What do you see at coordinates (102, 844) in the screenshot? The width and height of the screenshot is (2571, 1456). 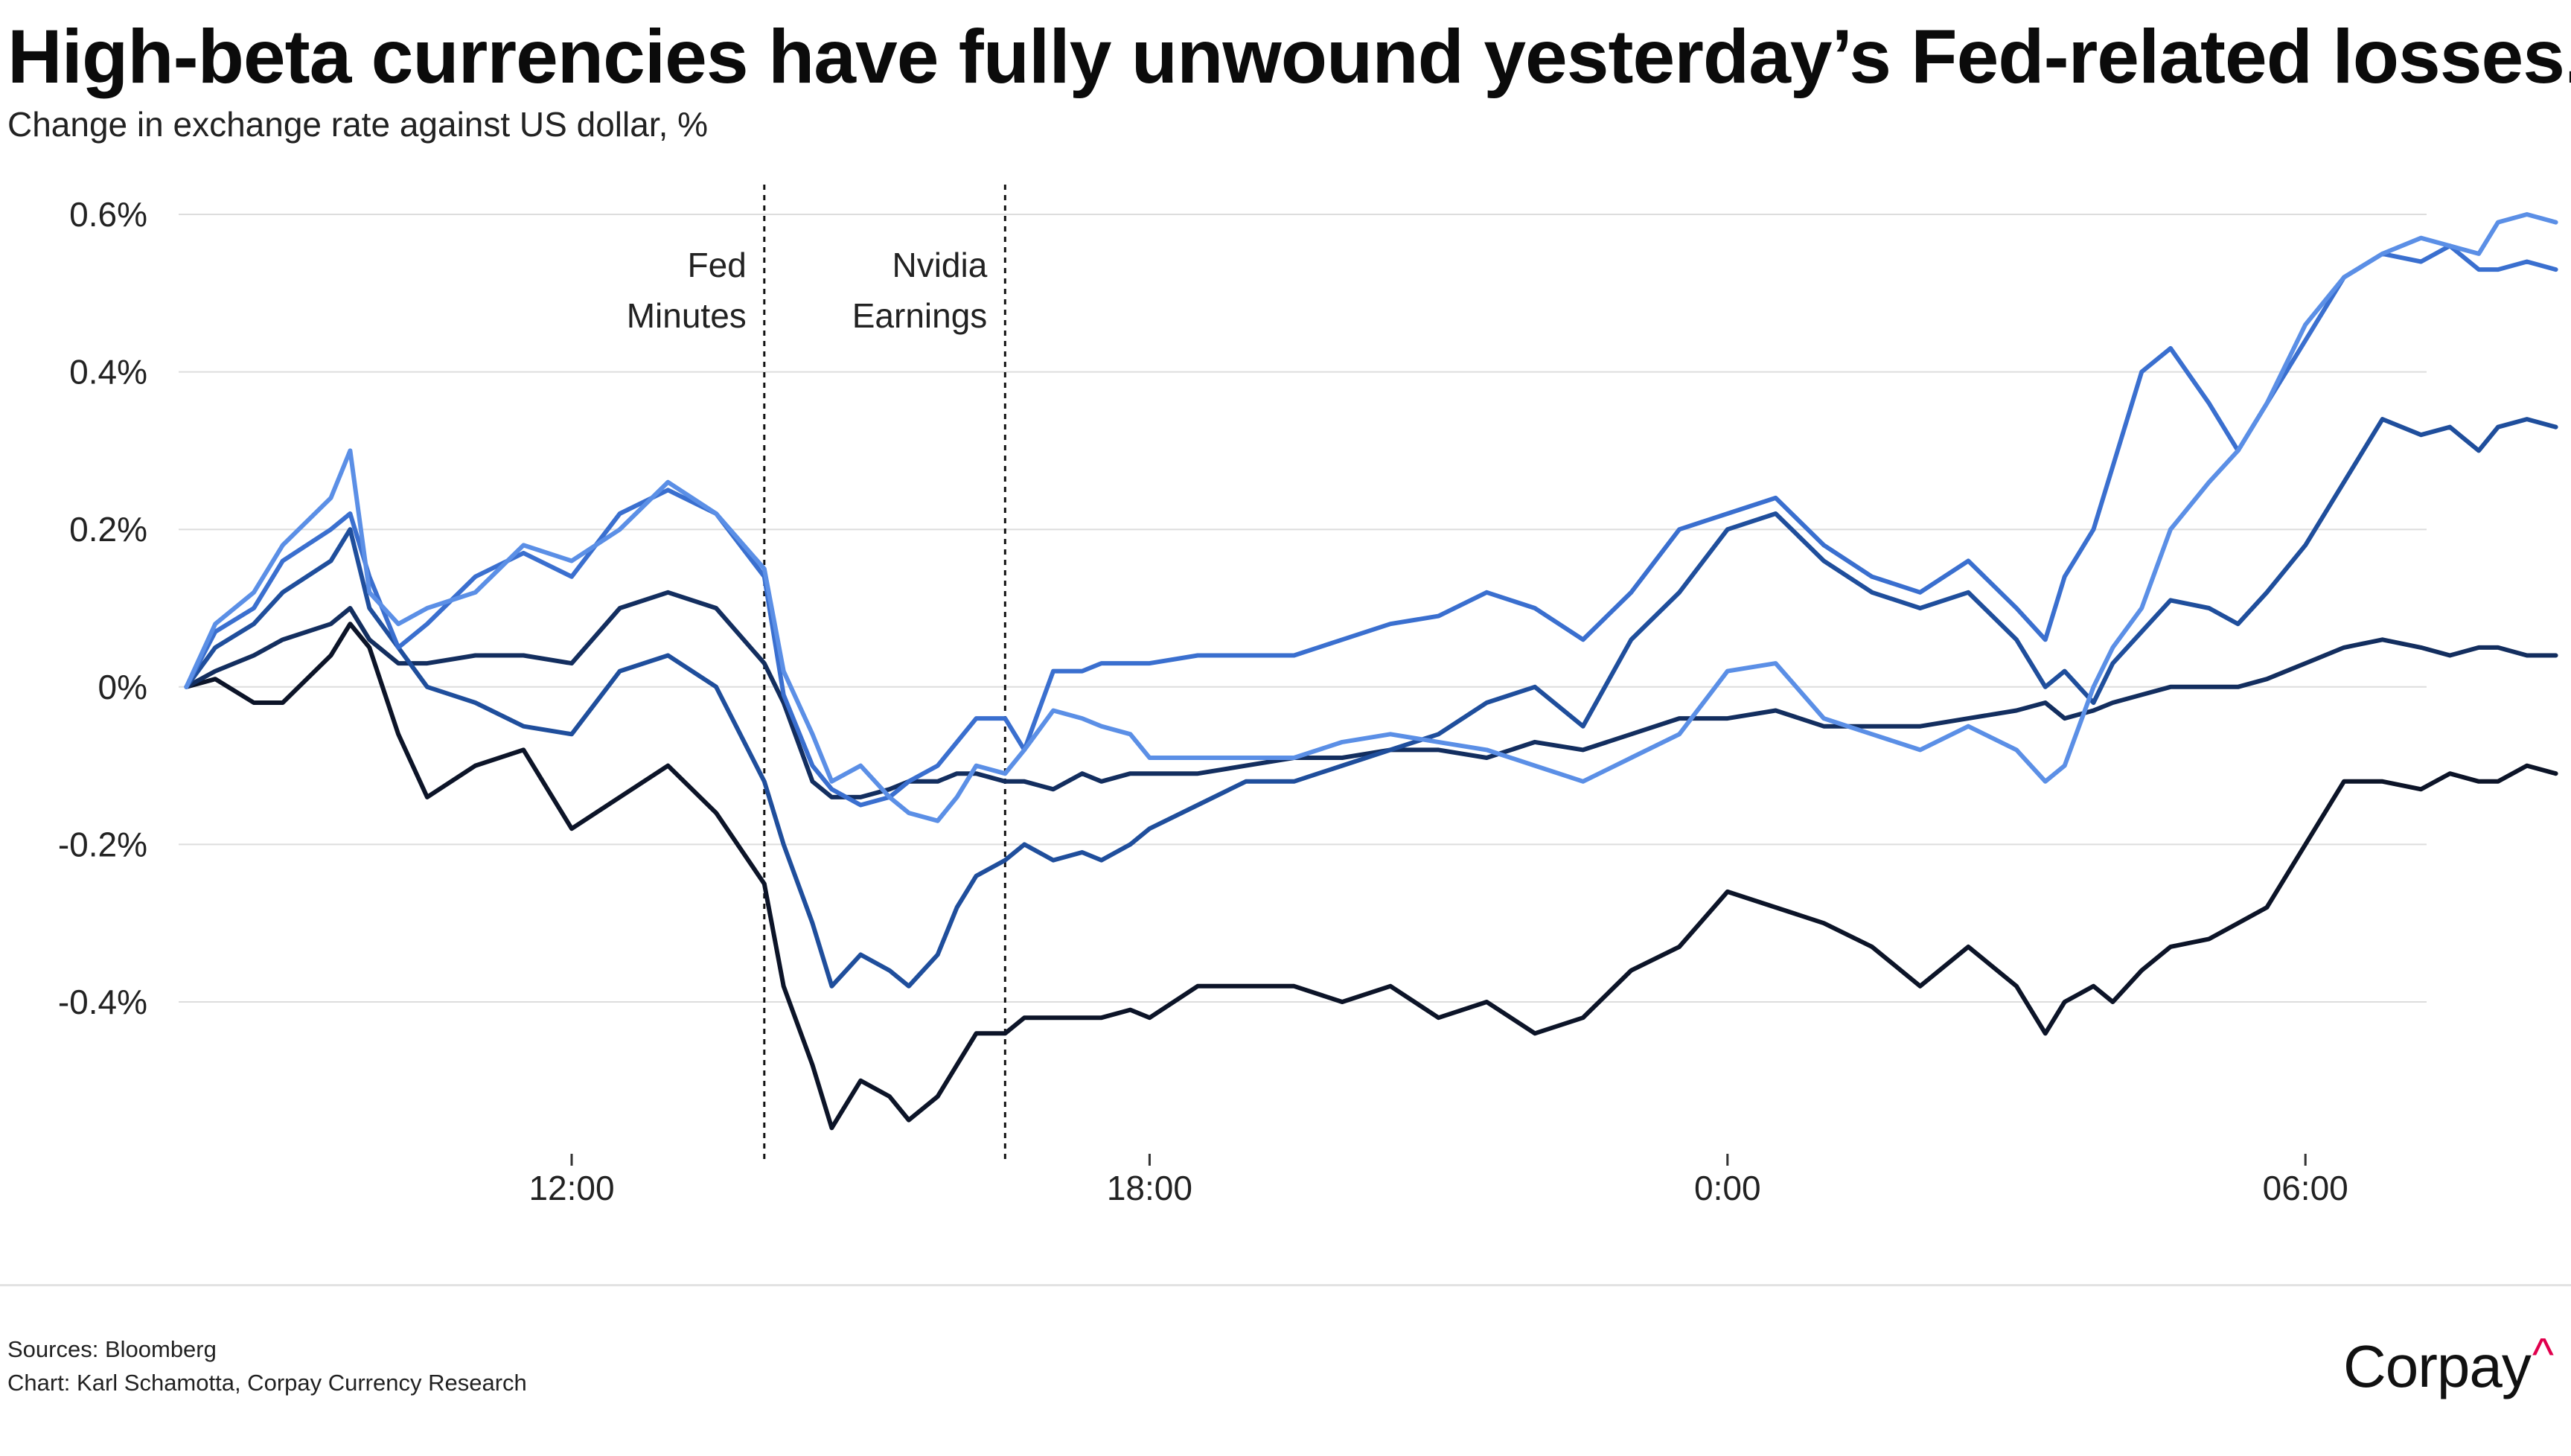 I see `y-tick-label: -0.2%` at bounding box center [102, 844].